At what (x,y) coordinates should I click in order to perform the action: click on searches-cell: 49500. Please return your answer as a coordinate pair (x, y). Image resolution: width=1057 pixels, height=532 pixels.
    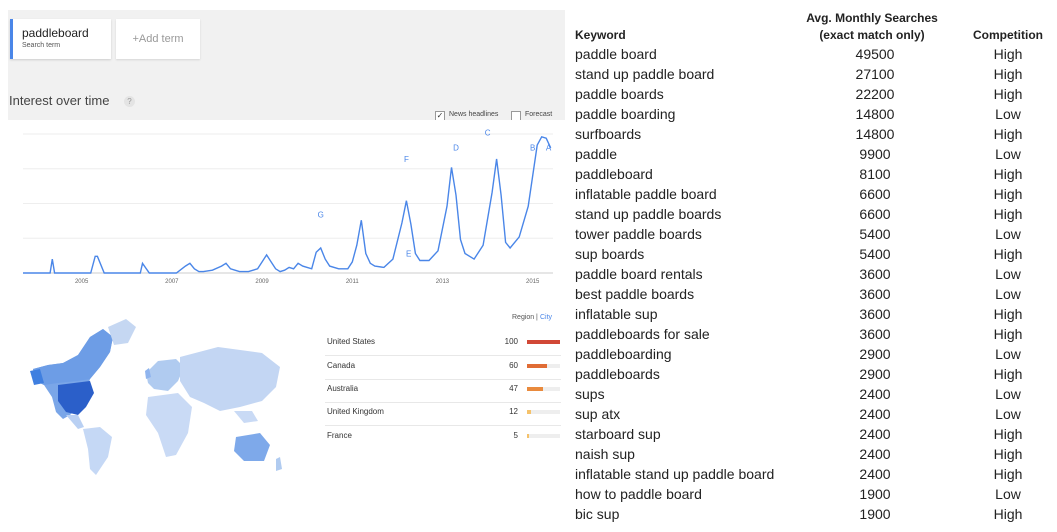
    Looking at the image, I should click on (875, 54).